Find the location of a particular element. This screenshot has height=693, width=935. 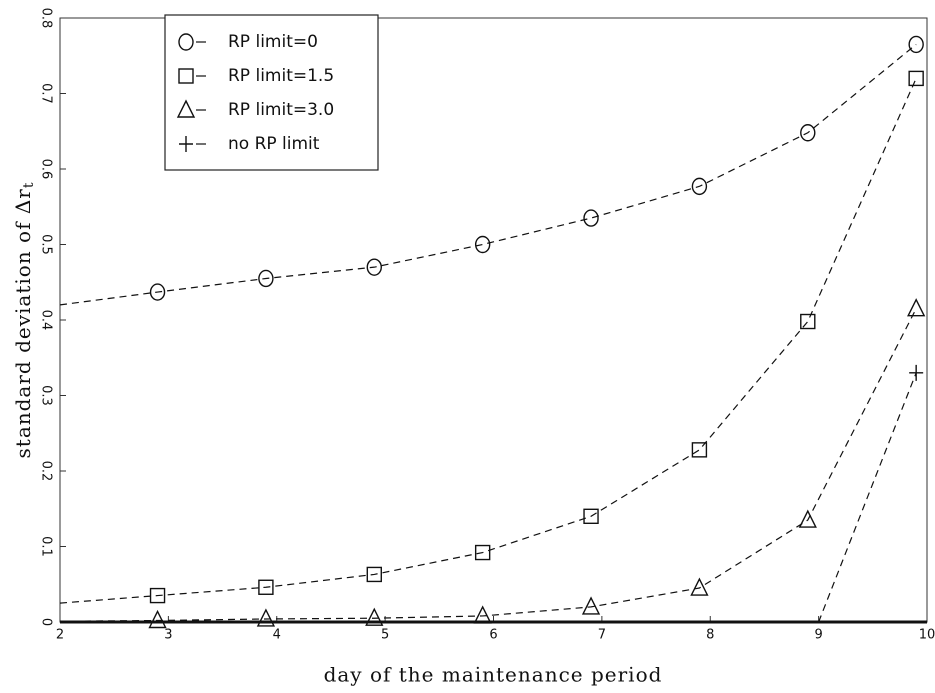

x-tick-label: 3 is located at coordinates (168, 635).